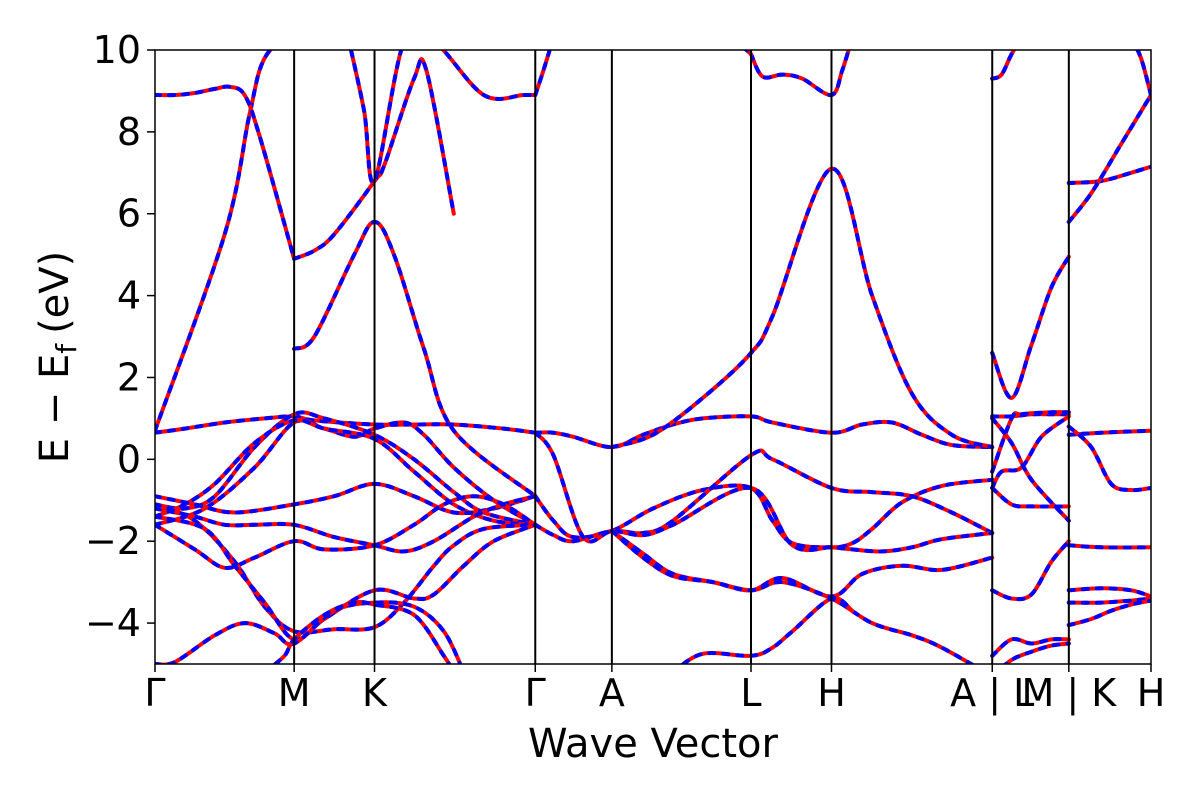 This screenshot has height=800, width=1200. What do you see at coordinates (294, 693) in the screenshot?
I see `x-tick-label: M` at bounding box center [294, 693].